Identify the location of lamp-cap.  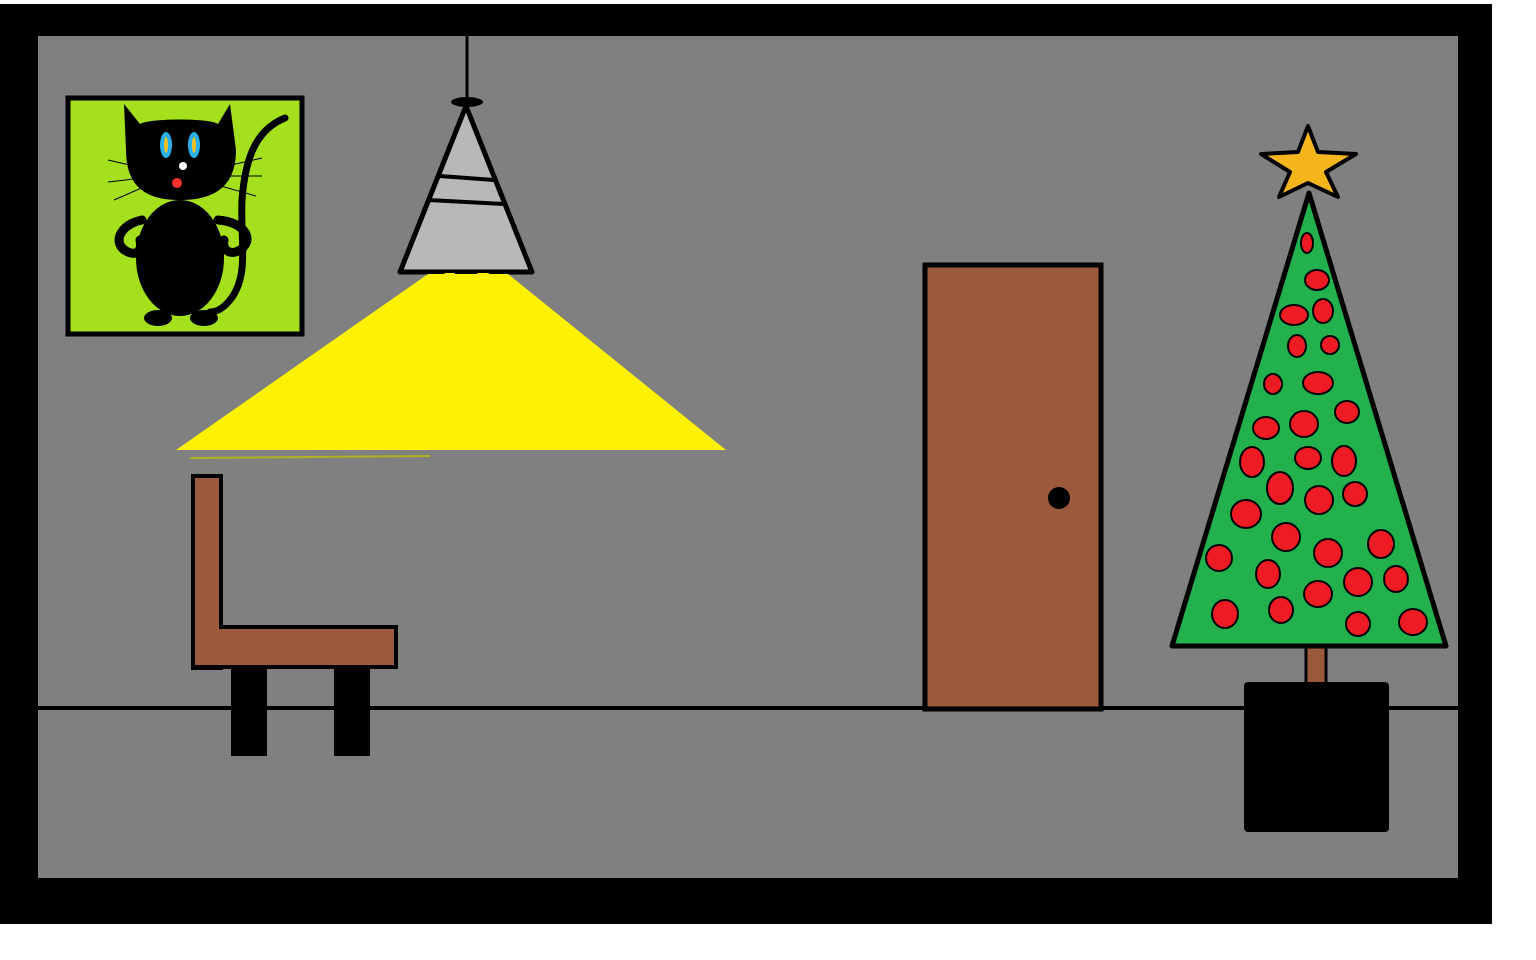
(467, 102).